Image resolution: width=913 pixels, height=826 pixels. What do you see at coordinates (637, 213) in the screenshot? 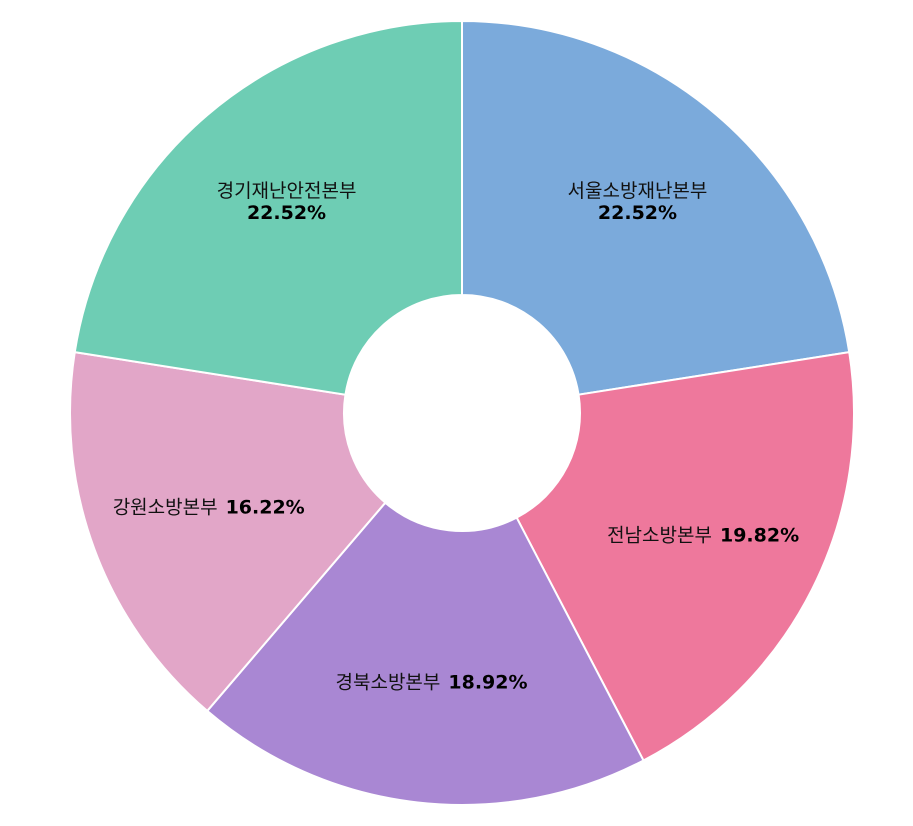
I see `slice-percent-1: 22.52%` at bounding box center [637, 213].